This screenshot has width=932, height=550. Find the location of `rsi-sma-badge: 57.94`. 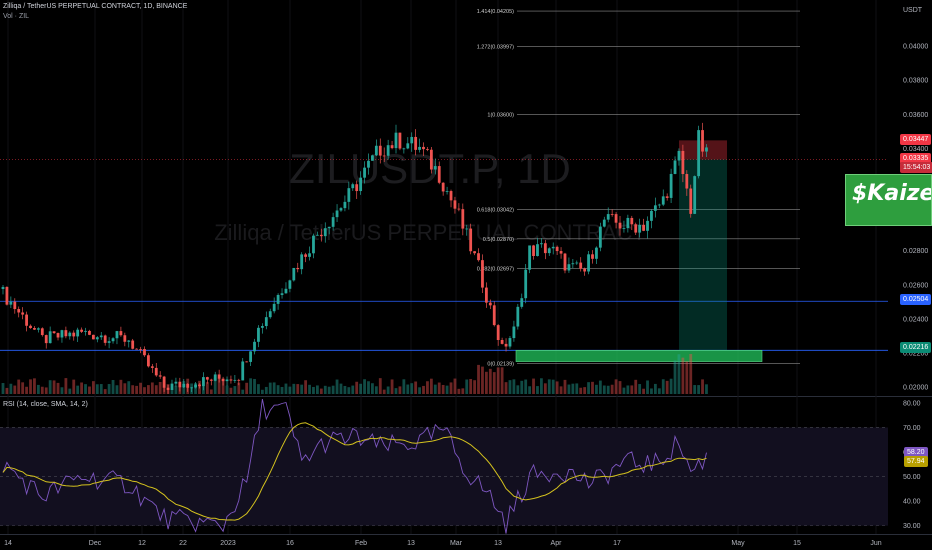

rsi-sma-badge: 57.94 is located at coordinates (916, 461).